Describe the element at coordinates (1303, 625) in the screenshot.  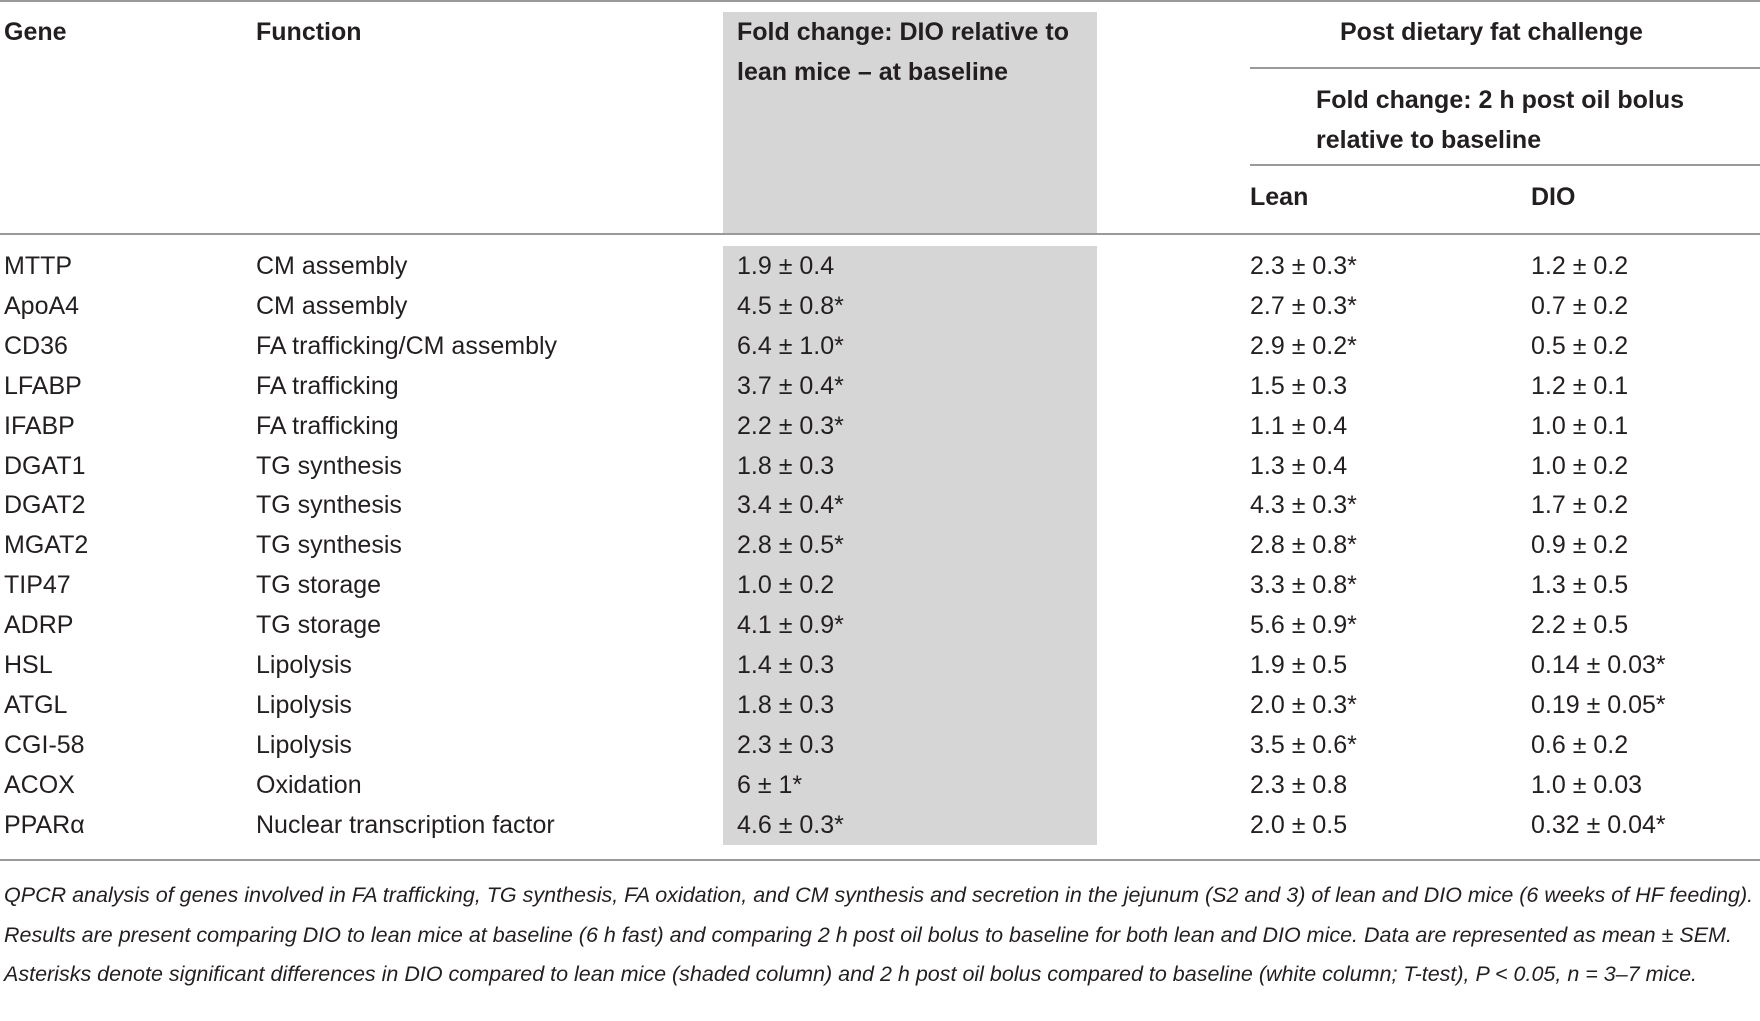
I see `cell-lean: 5.6 ± 0.9*` at that location.